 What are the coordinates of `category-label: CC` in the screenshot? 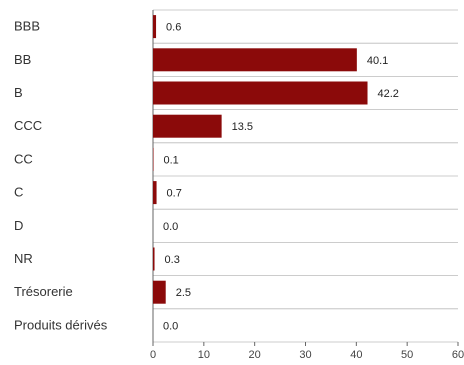 It's located at (23, 158).